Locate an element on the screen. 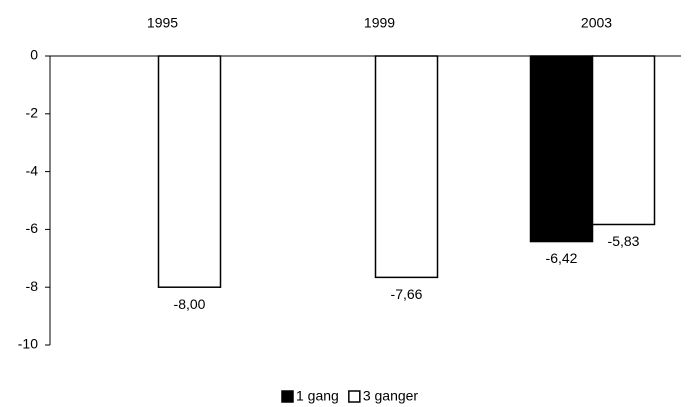  x-tick-label: 2003 is located at coordinates (596, 23).